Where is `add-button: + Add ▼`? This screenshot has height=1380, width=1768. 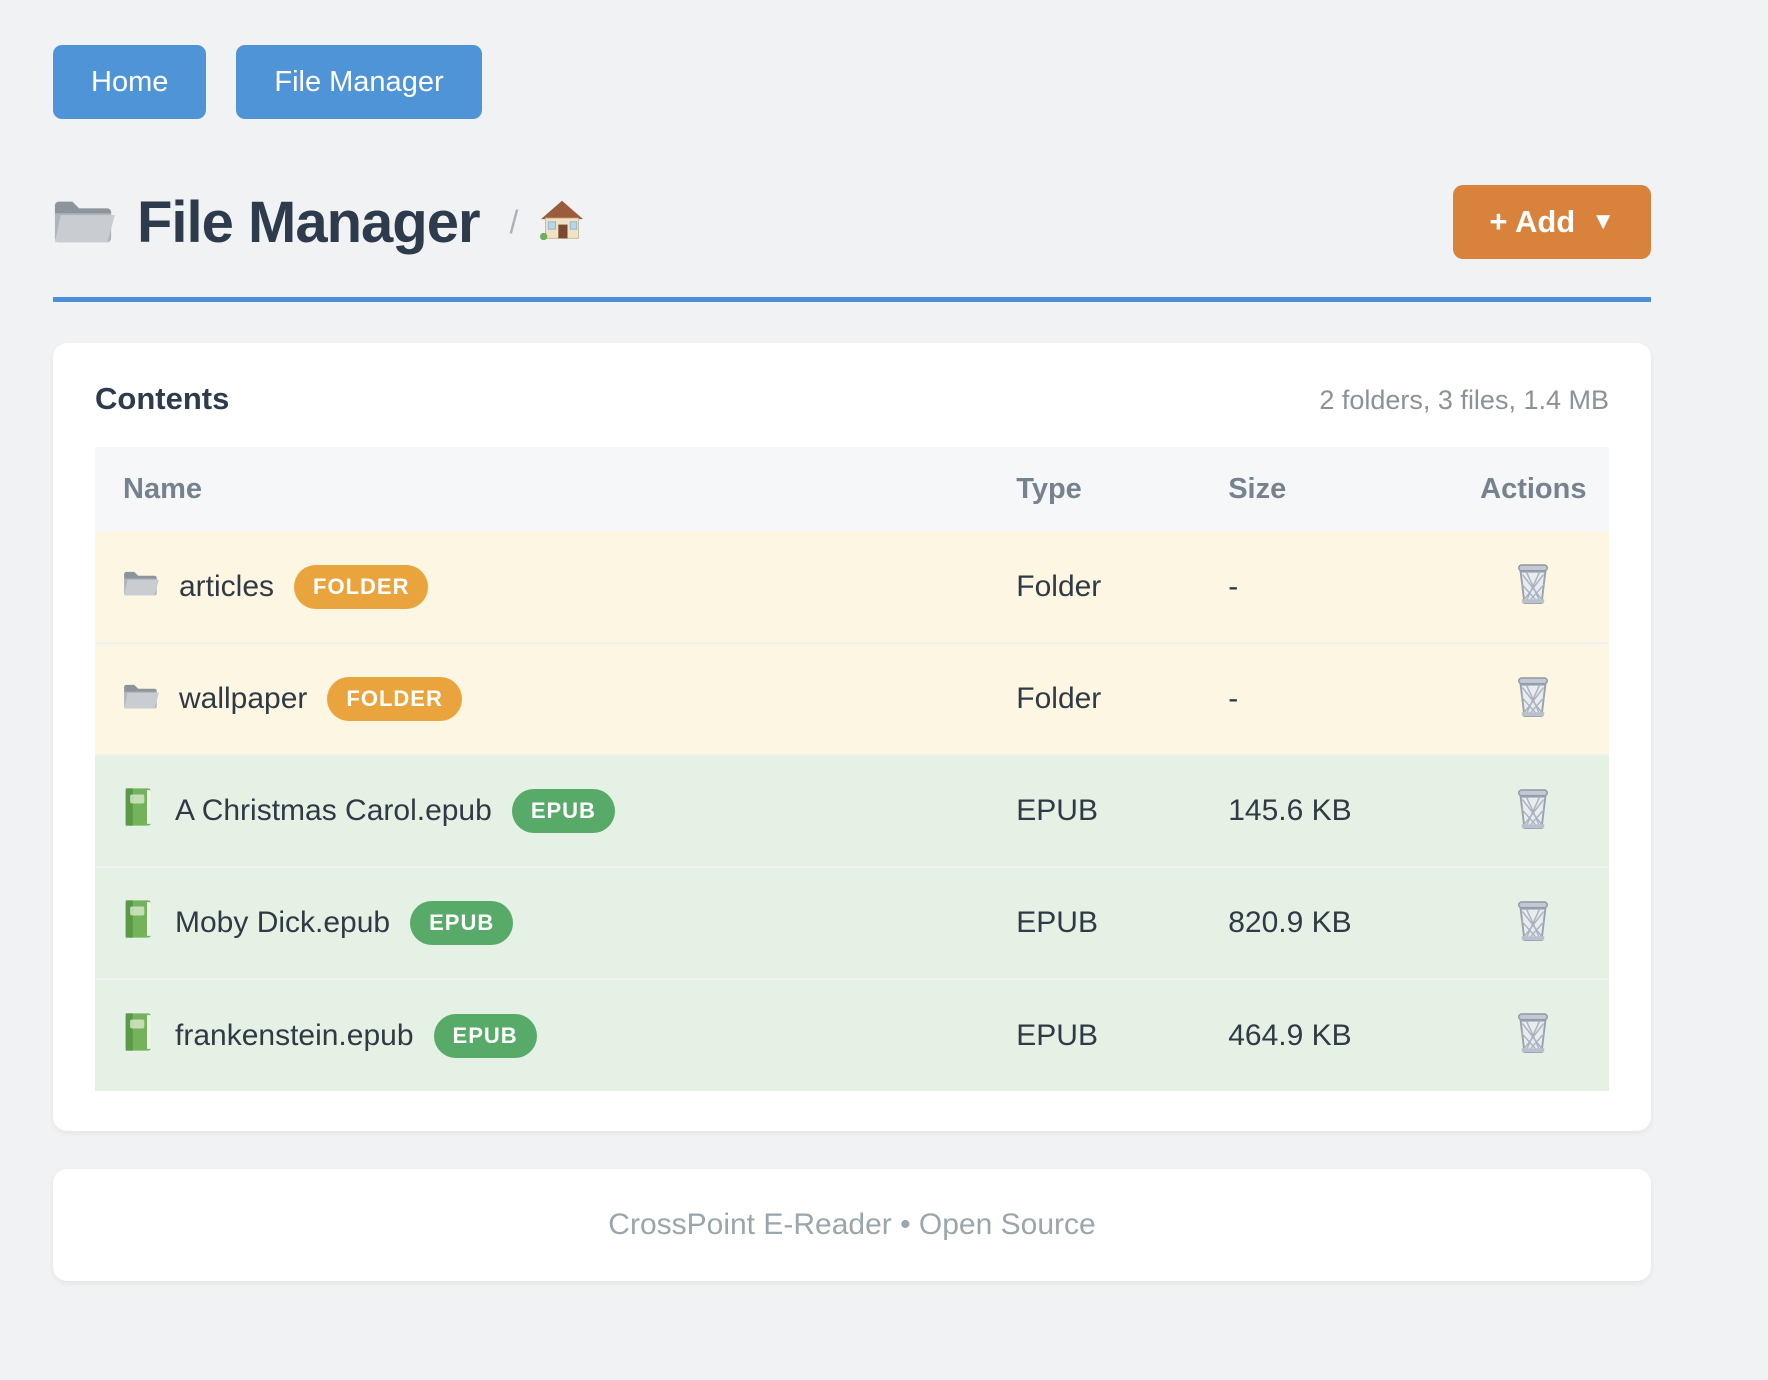
add-button: + Add ▼ is located at coordinates (1552, 222).